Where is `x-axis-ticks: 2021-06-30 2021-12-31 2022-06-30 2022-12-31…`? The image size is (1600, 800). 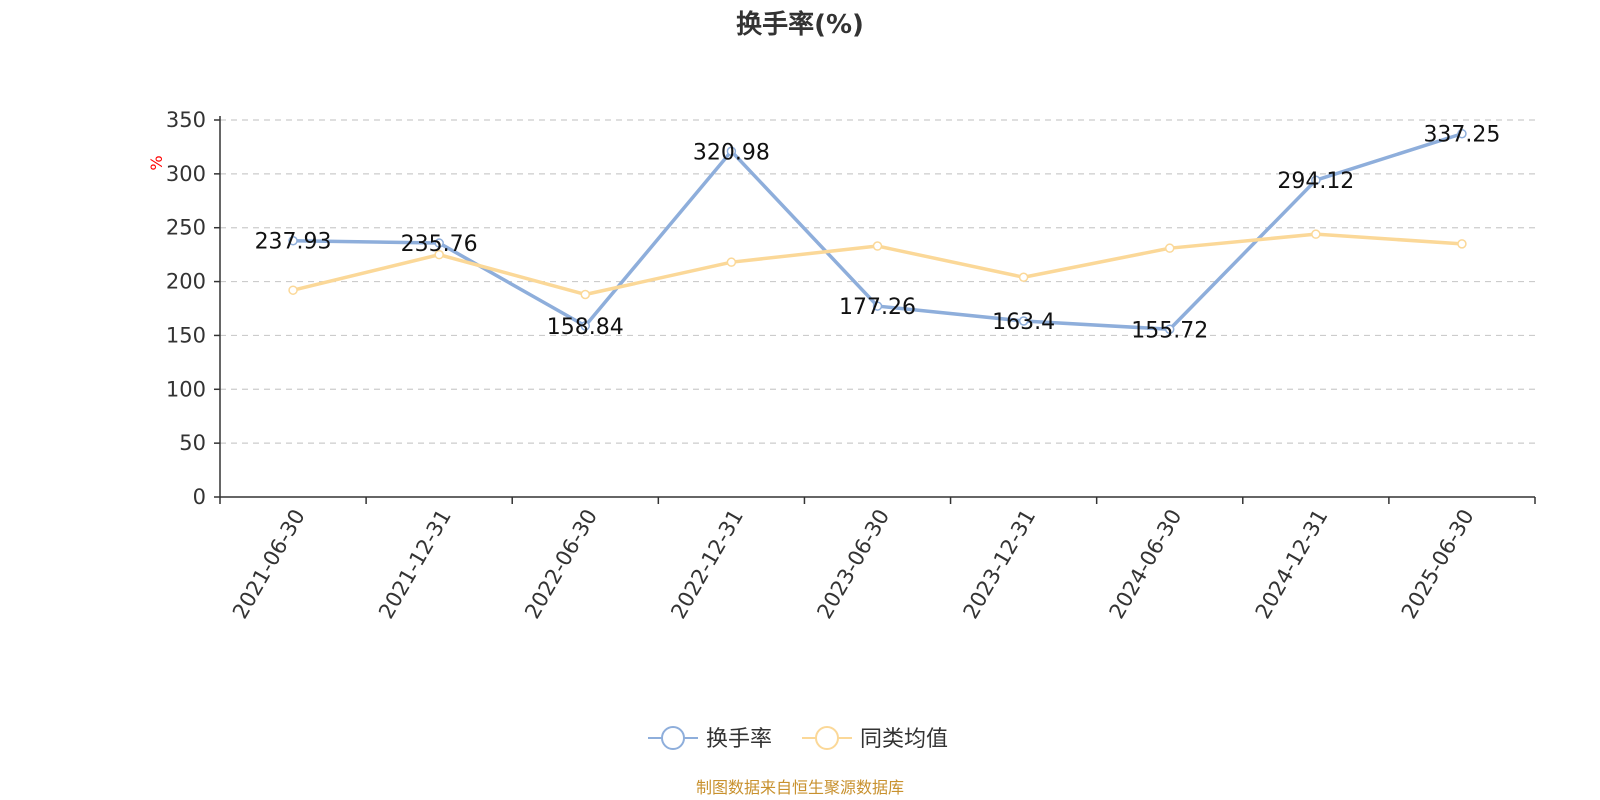
x-axis-ticks: 2021-06-30 2021-12-31 2022-06-30 2022-12-31… is located at coordinates (877, 560).